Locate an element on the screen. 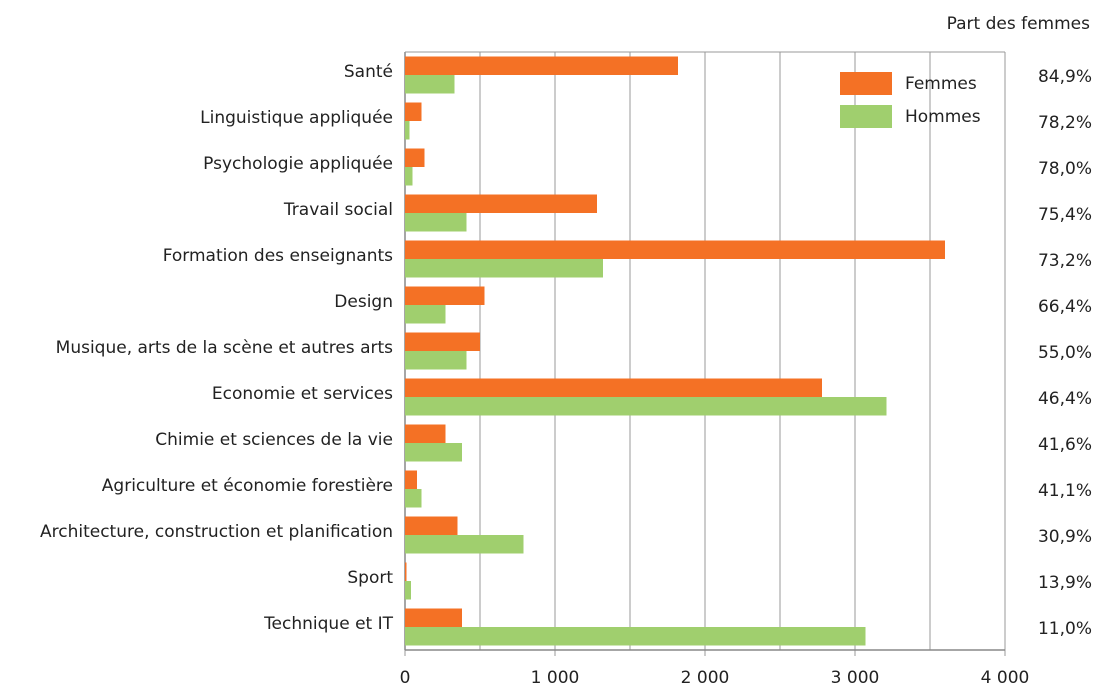  share-header: Part des femmes is located at coordinates (1018, 24).